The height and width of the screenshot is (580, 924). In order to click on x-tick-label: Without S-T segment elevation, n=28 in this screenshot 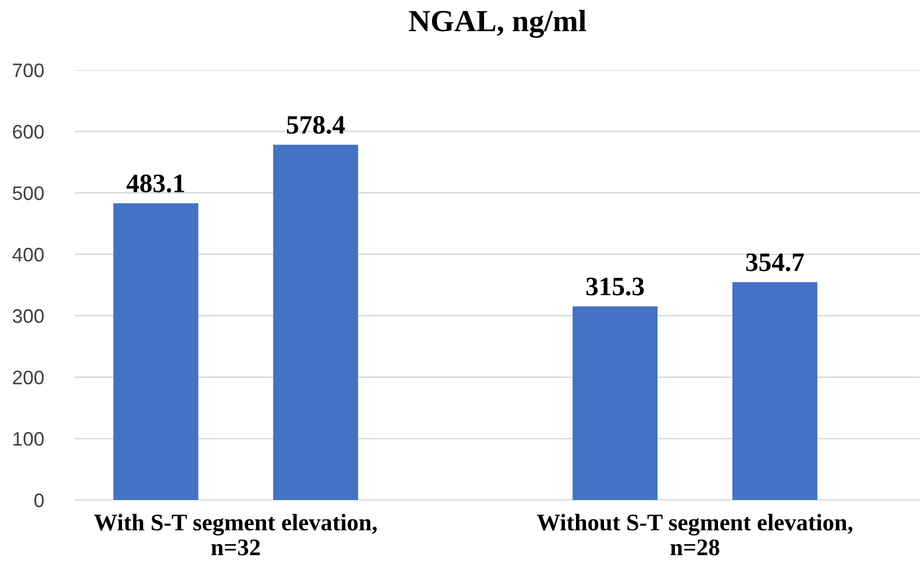, I will do `click(694, 535)`.